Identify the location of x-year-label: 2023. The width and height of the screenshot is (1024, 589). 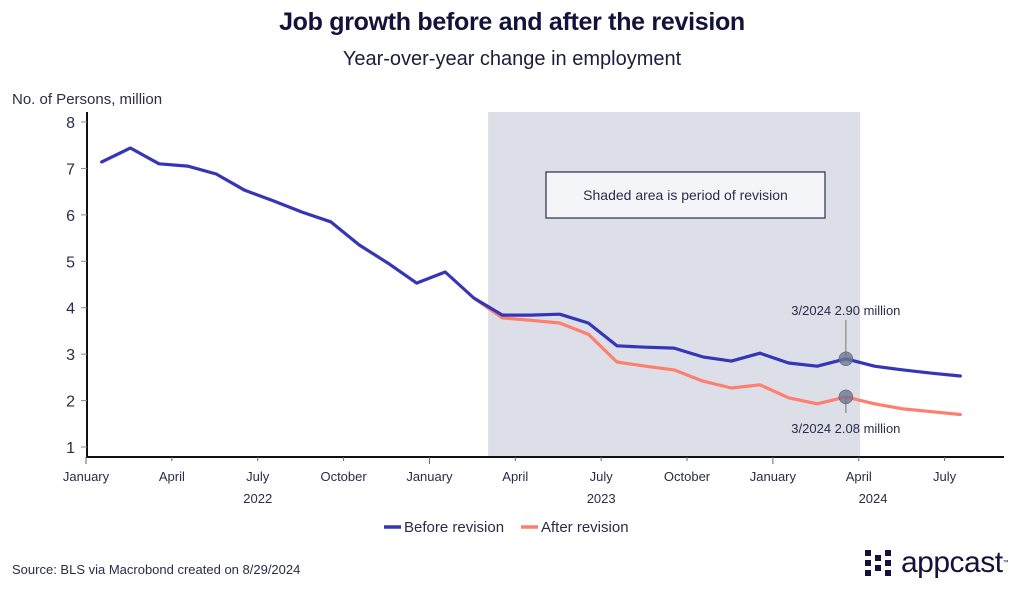
(601, 498).